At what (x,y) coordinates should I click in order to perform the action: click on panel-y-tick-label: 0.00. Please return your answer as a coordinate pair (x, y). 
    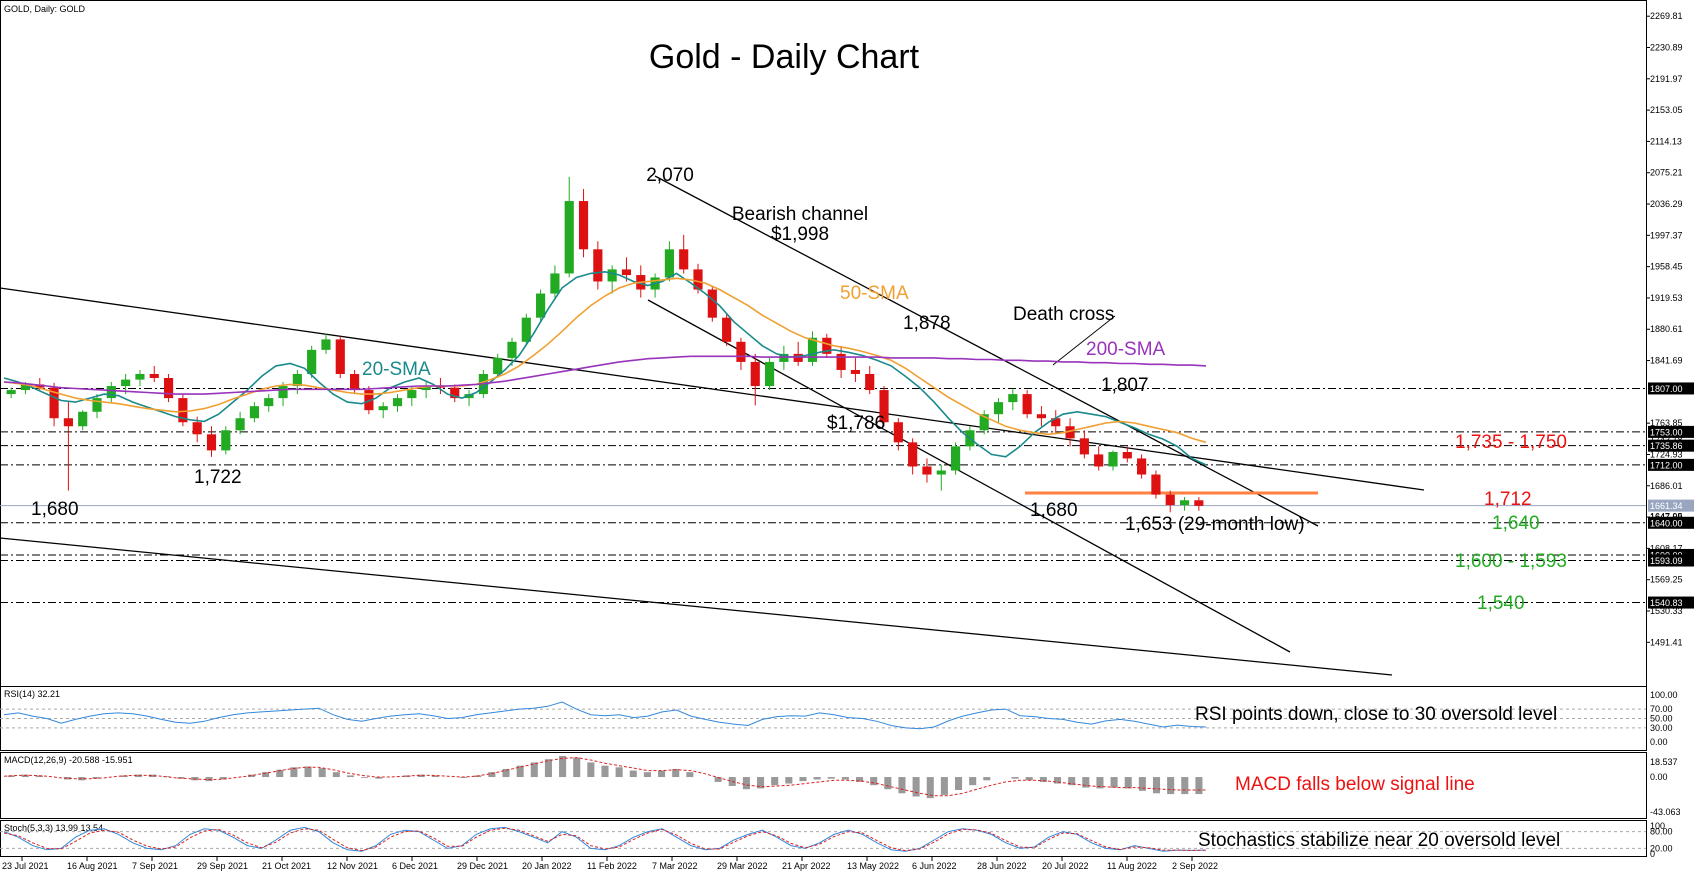
    Looking at the image, I should click on (1659, 777).